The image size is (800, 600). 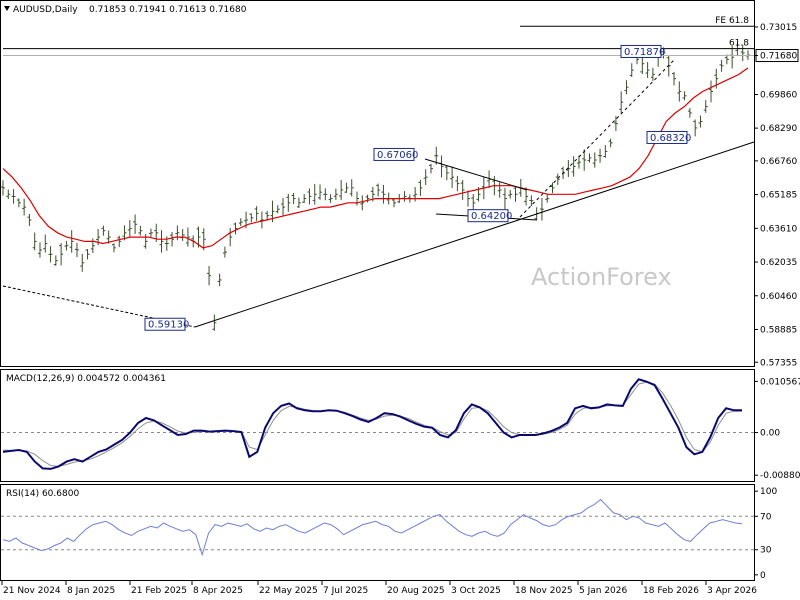 I want to click on x-tick-label: 3 Apr 2026, so click(x=732, y=591).